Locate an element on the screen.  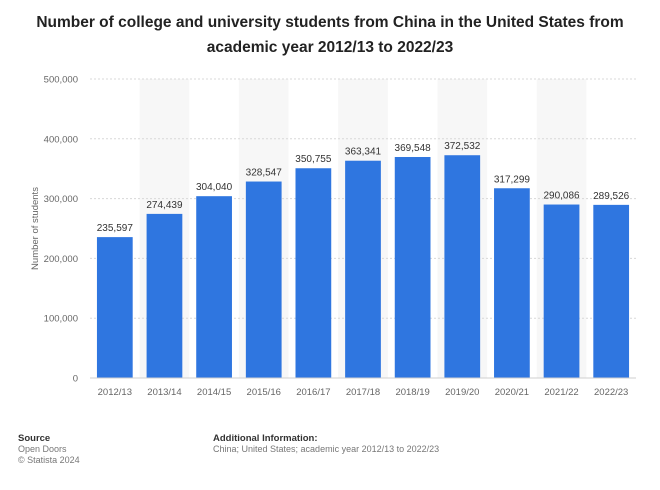
x-tick-label: 2022/23 is located at coordinates (611, 392).